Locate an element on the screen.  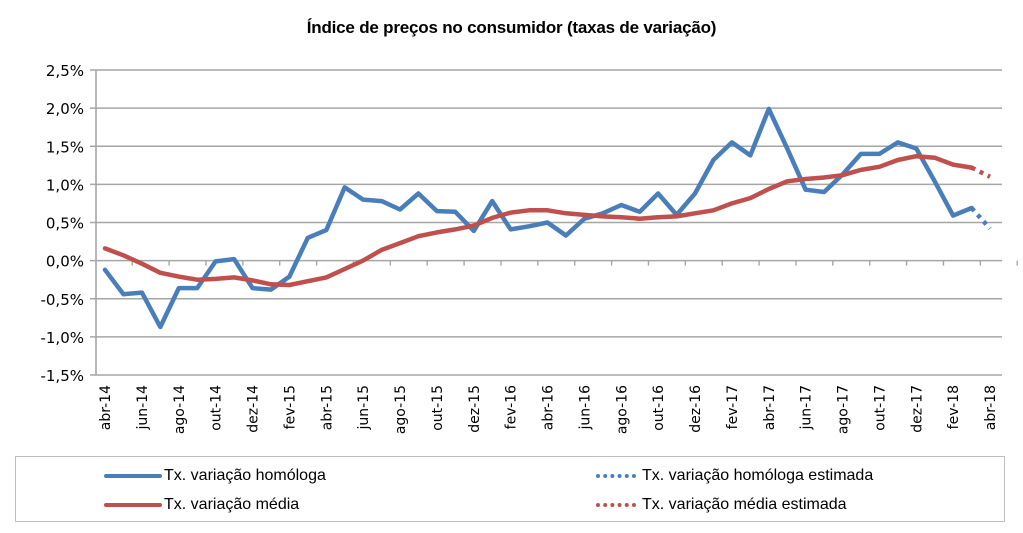
legend-swatch-dotted-blue is located at coordinates (616, 476).